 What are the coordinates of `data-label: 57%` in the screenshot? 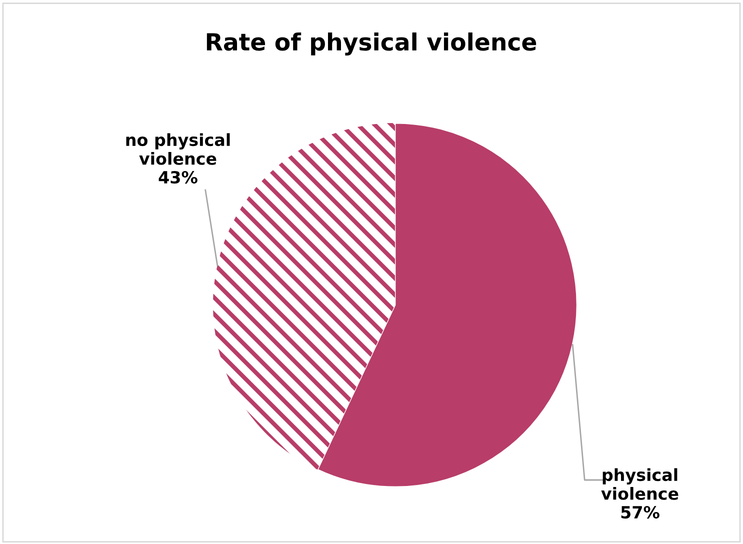 It's located at (640, 512).